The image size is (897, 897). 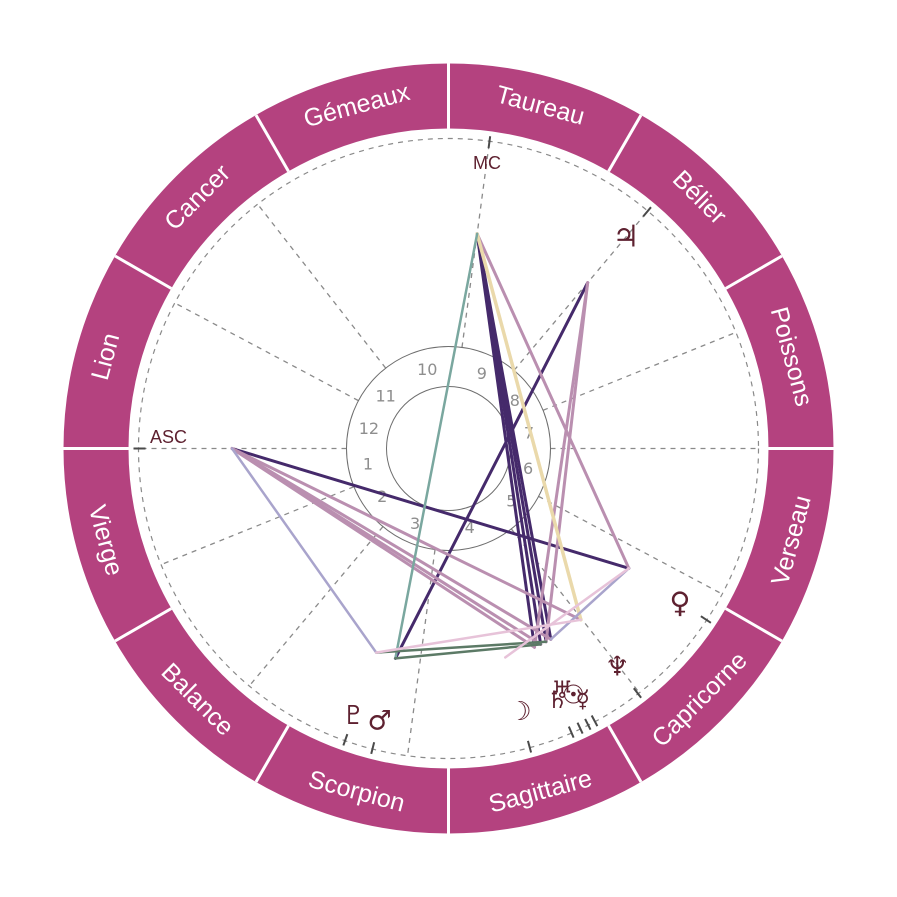 I want to click on aspect-line-mc-mars, so click(x=436, y=446).